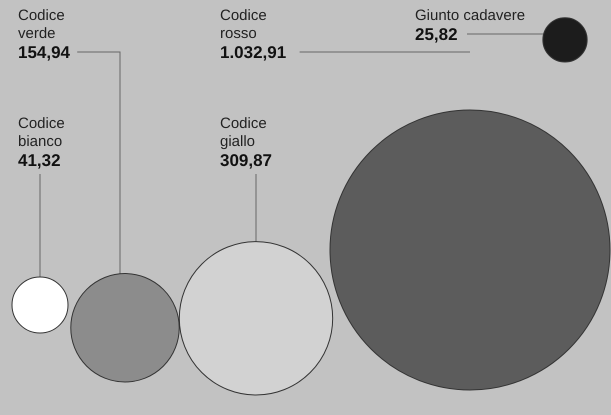 The width and height of the screenshot is (611, 415). I want to click on category-label: Codice verde, so click(41, 24).